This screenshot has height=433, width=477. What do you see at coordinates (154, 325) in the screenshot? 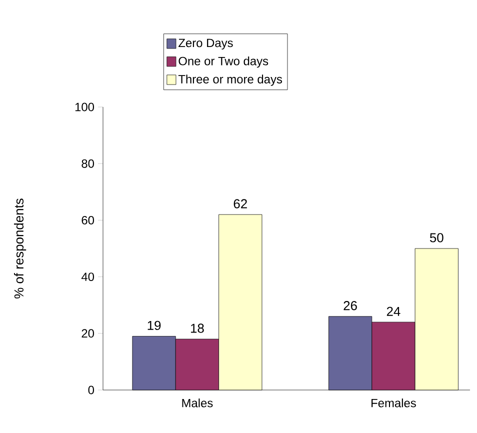
I see `data-label: 19` at bounding box center [154, 325].